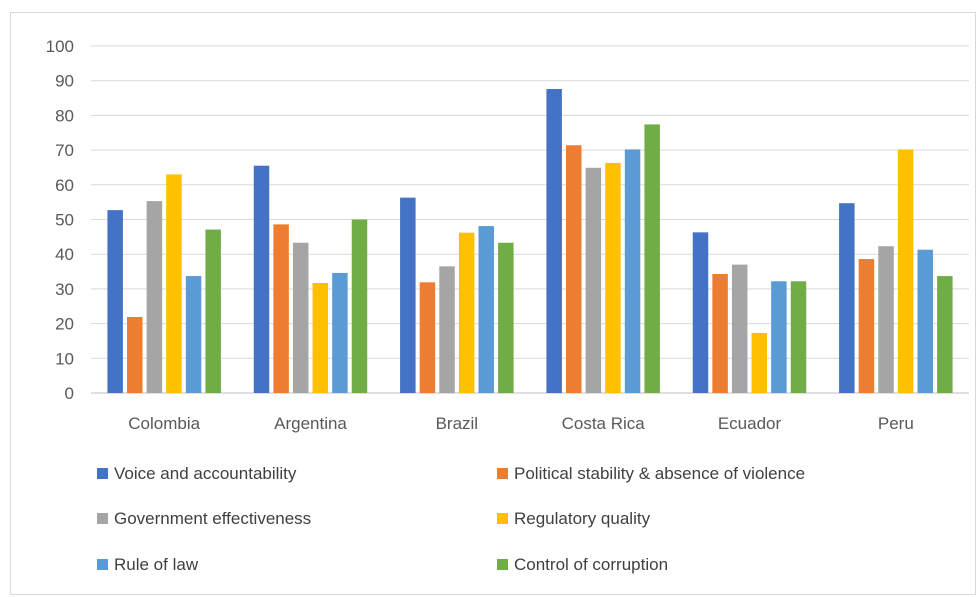 The image size is (979, 597). What do you see at coordinates (164, 423) in the screenshot?
I see `x-tick-label: Colombia` at bounding box center [164, 423].